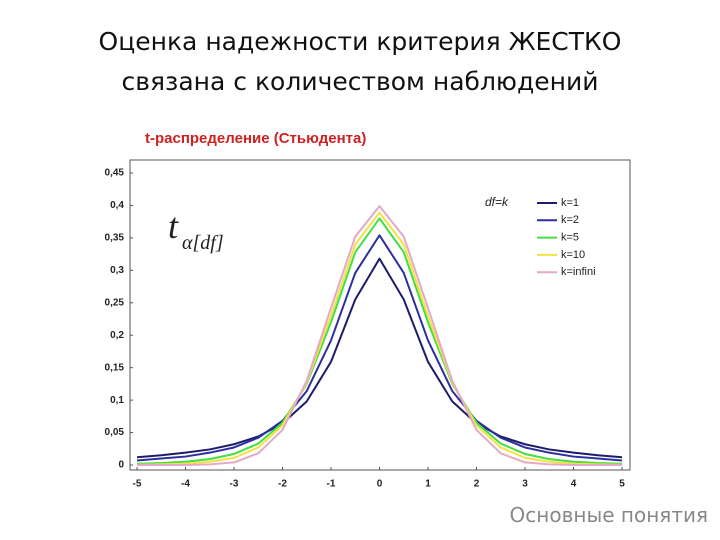 The height and width of the screenshot is (540, 720). Describe the element at coordinates (255, 138) in the screenshot. I see `chart-title: t-распределение (Стьюдента)` at that location.